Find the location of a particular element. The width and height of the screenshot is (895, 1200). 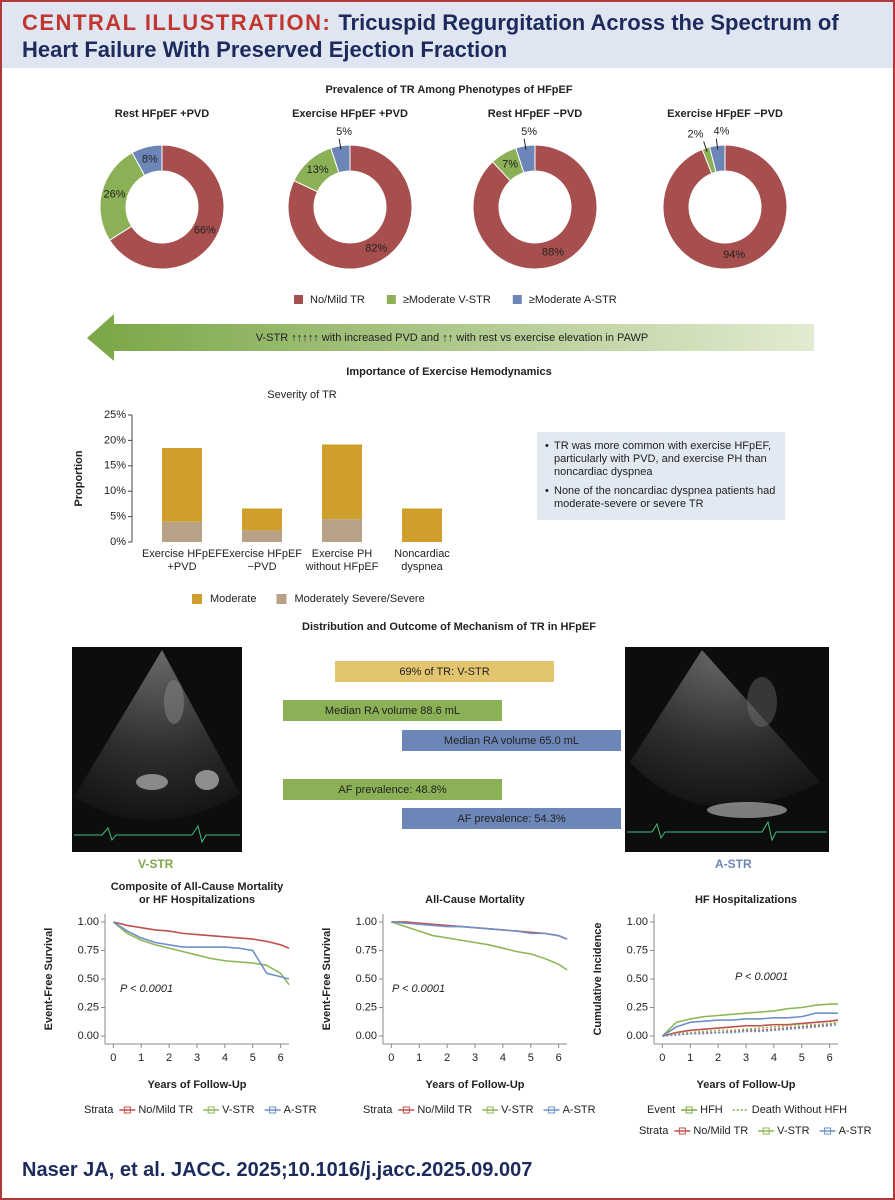

legend-label: ≥Moderate V-STR is located at coordinates (447, 300).